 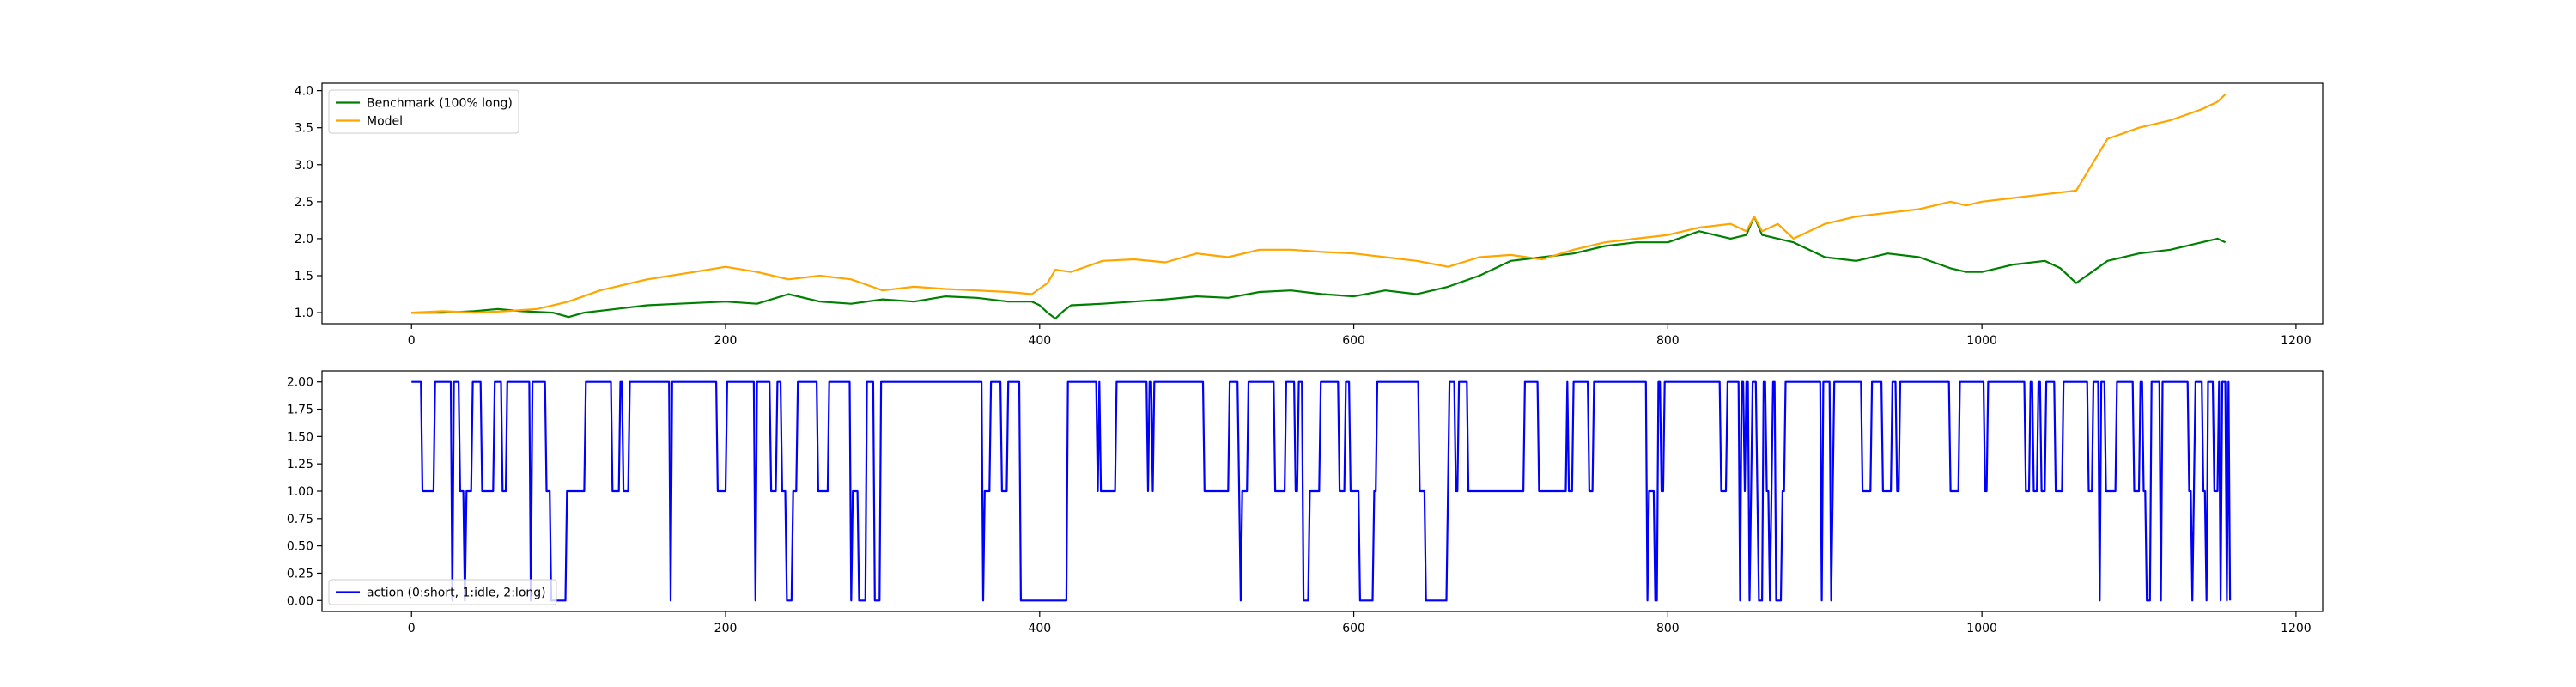 What do you see at coordinates (304, 92) in the screenshot?
I see `y-tick-label: 4.0` at bounding box center [304, 92].